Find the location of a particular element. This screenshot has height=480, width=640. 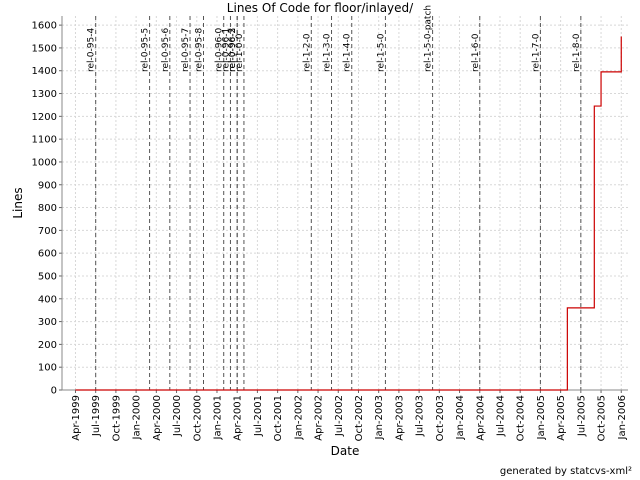

y-tick-label: 400 is located at coordinates (47, 299).